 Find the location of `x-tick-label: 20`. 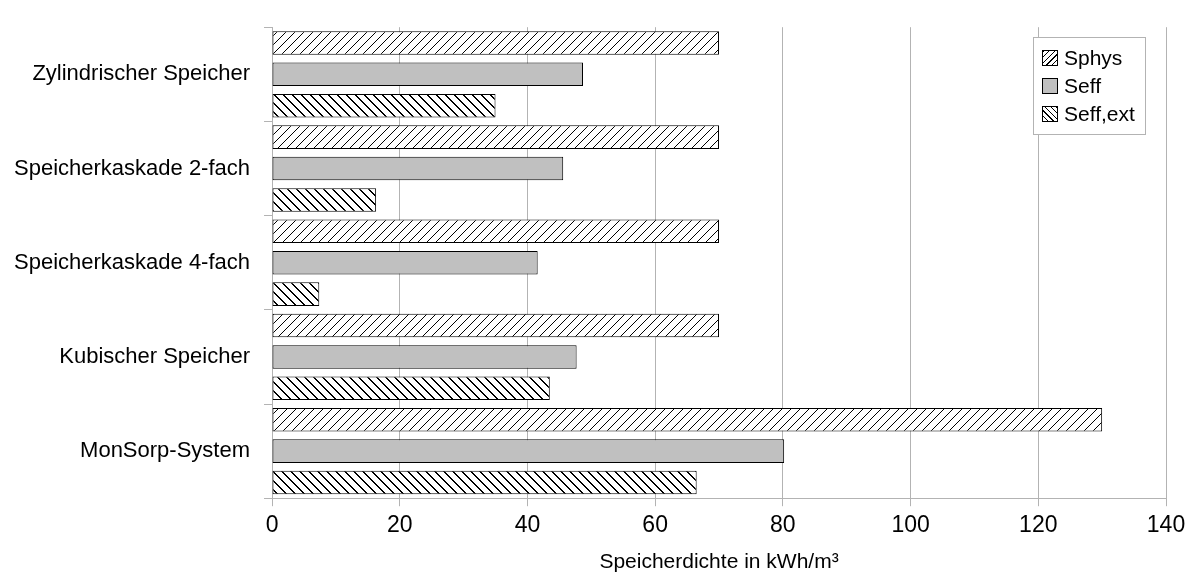

x-tick-label: 20 is located at coordinates (399, 524).